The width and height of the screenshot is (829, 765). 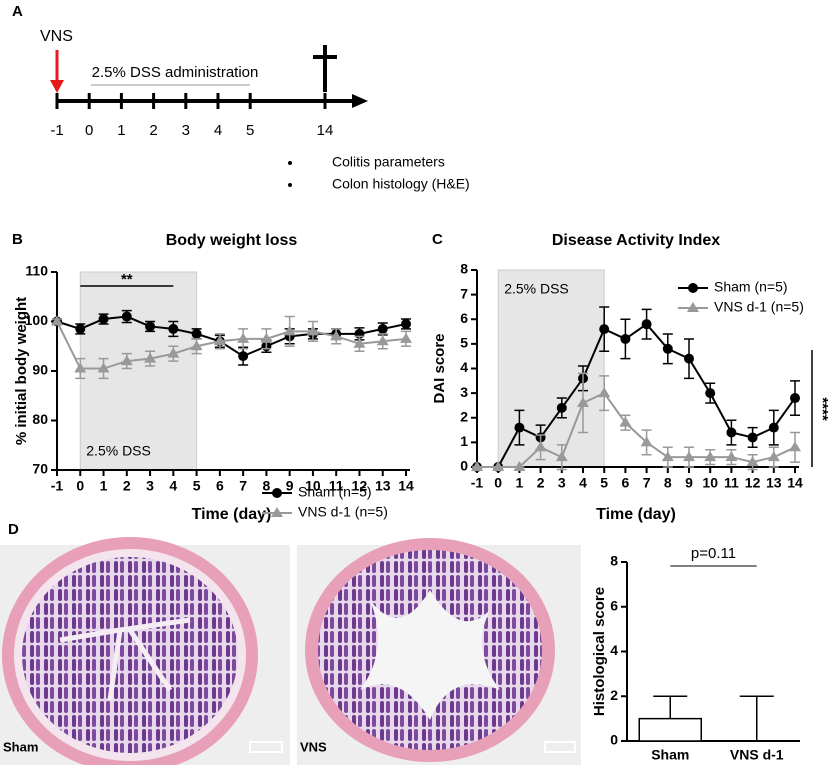 I want to click on y-tick-label: 80, so click(x=40, y=419).